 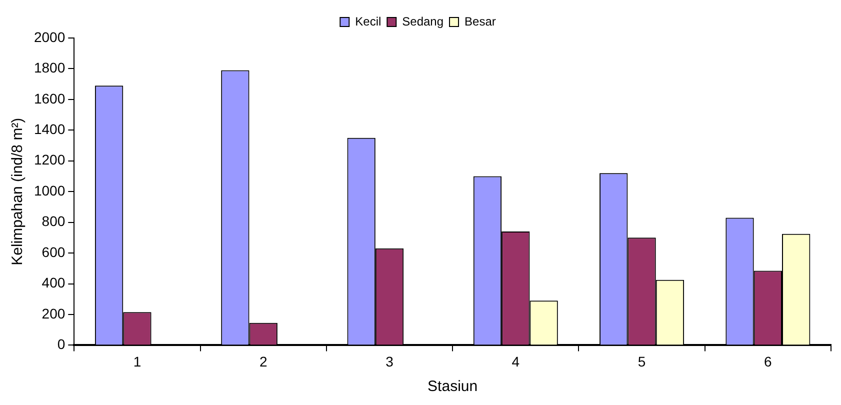 What do you see at coordinates (516, 361) in the screenshot?
I see `x-tick-label: 4` at bounding box center [516, 361].